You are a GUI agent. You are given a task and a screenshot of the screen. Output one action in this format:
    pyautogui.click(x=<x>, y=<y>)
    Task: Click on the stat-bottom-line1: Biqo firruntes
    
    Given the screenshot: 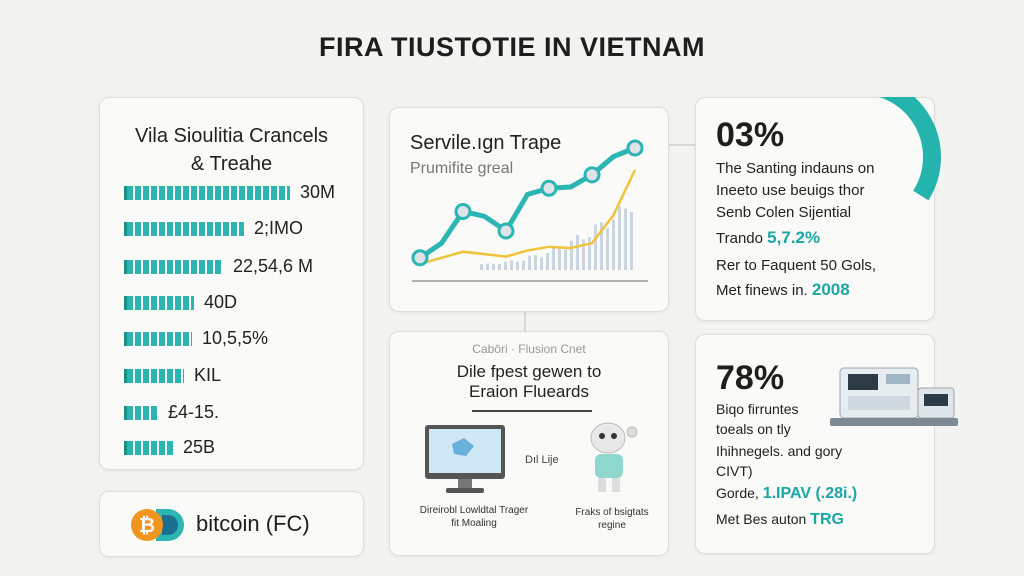 What is the action you would take?
    pyautogui.click(x=757, y=409)
    